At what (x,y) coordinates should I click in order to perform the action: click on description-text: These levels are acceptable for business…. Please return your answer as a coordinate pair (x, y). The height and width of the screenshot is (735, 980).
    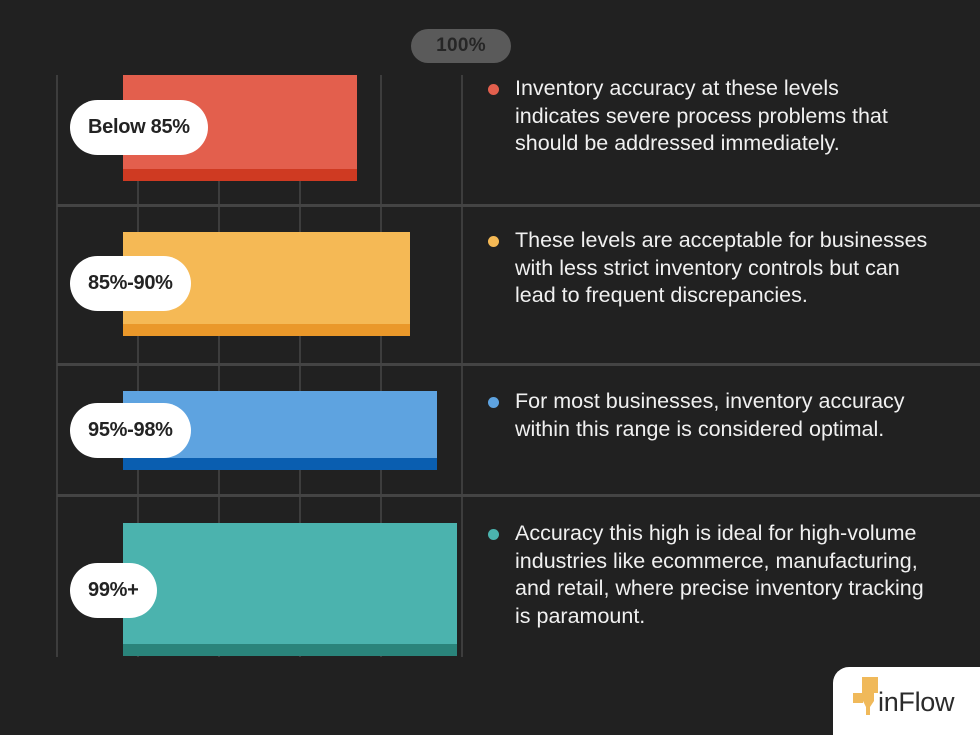
    Looking at the image, I should click on (721, 267).